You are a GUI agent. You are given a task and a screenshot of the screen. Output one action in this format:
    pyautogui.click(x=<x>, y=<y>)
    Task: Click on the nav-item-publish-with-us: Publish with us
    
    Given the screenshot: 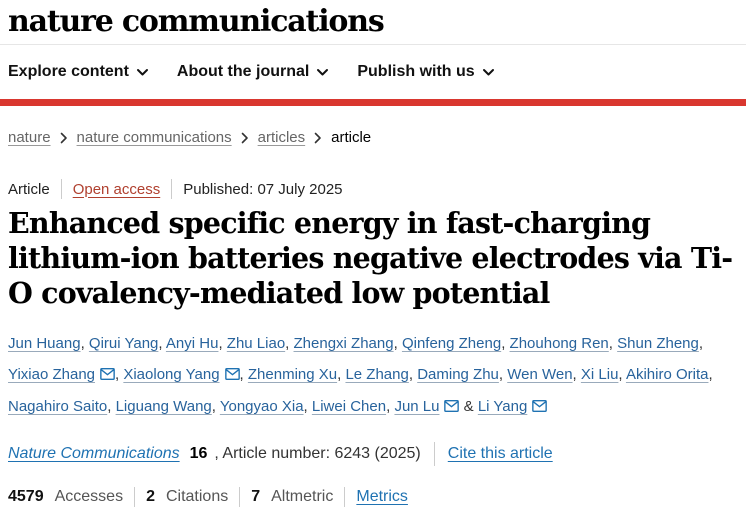 What is the action you would take?
    pyautogui.click(x=425, y=72)
    